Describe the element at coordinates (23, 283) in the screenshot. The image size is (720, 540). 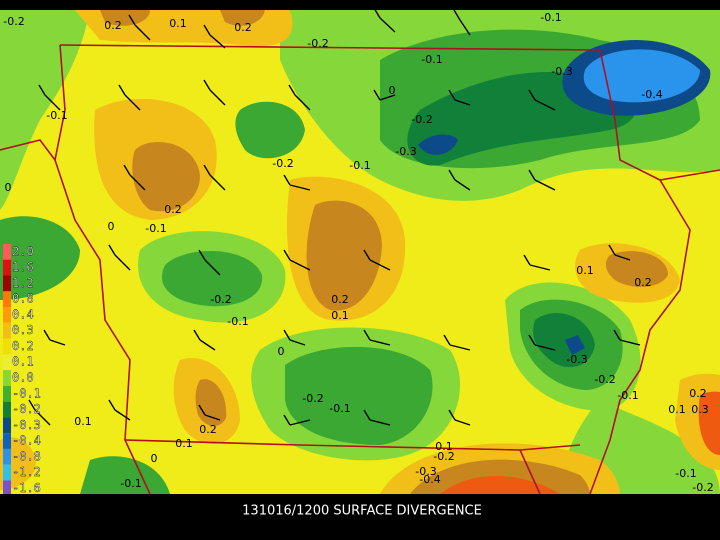
I see `colorbar-label: 1.2` at that location.